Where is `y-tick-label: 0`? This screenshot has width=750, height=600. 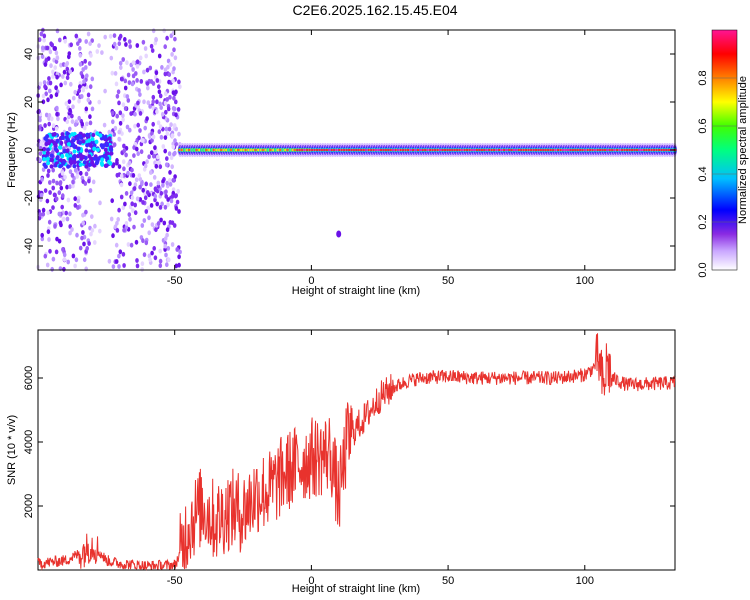 y-tick-label: 0 is located at coordinates (29, 150).